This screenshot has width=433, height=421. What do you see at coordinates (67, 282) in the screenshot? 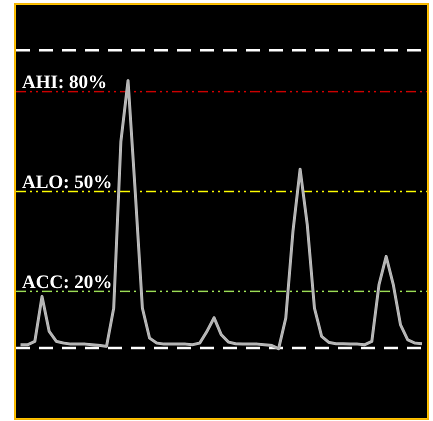
I see `ref-line-label: ACC: 20%` at bounding box center [67, 282].